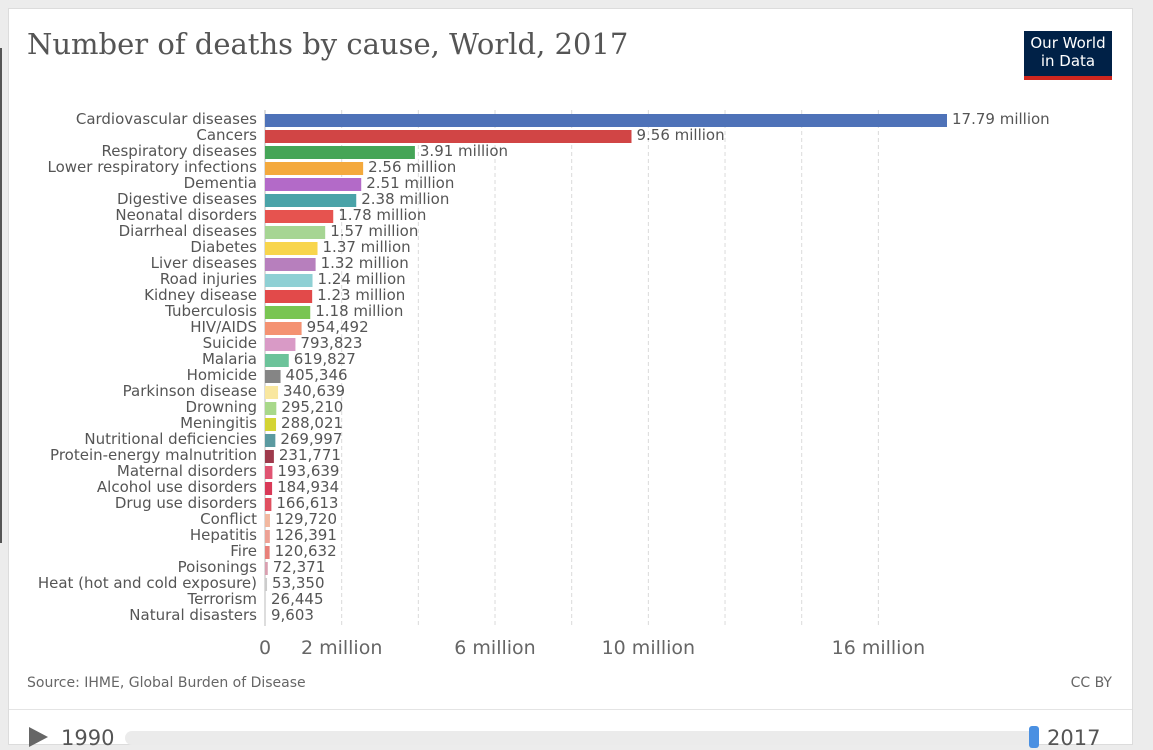 The height and width of the screenshot is (750, 1153). Describe the element at coordinates (367, 247) in the screenshot. I see `value-label: 1.37 million` at that location.